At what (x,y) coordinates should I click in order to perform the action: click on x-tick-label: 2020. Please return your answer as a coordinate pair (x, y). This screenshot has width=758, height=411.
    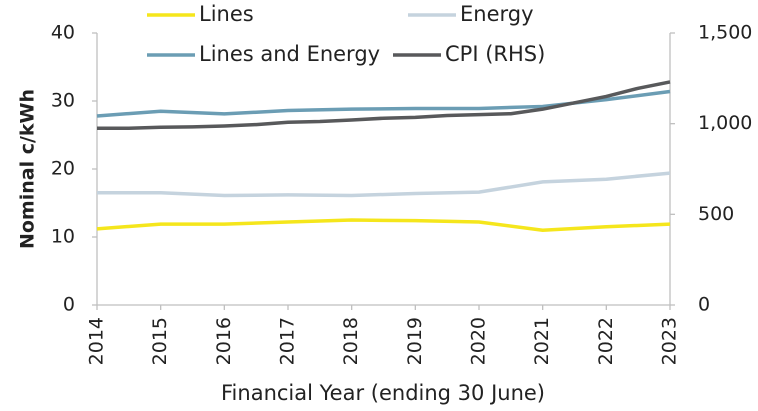
    Looking at the image, I should click on (479, 341).